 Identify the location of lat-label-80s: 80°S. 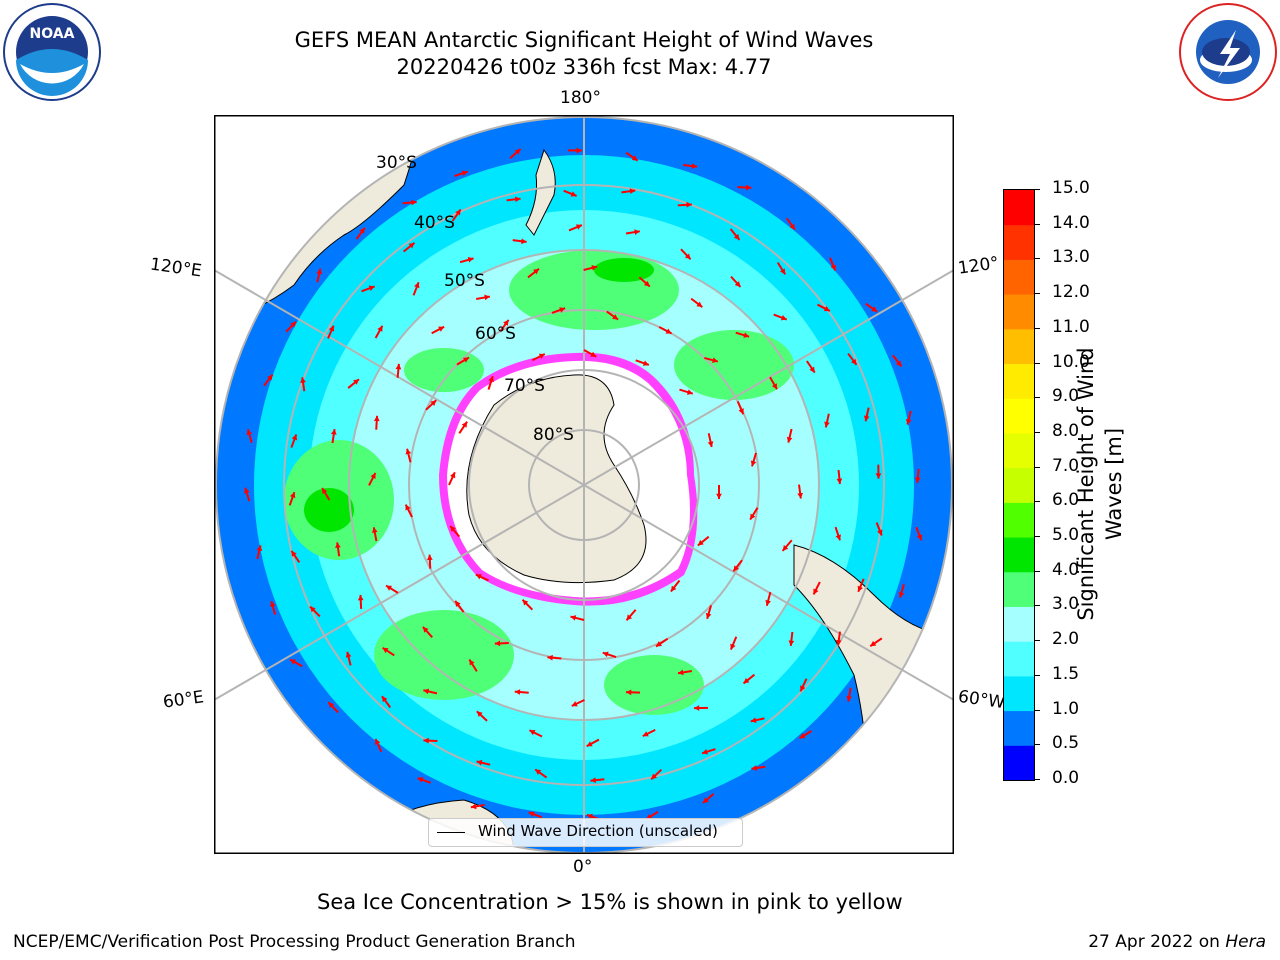
(553, 435).